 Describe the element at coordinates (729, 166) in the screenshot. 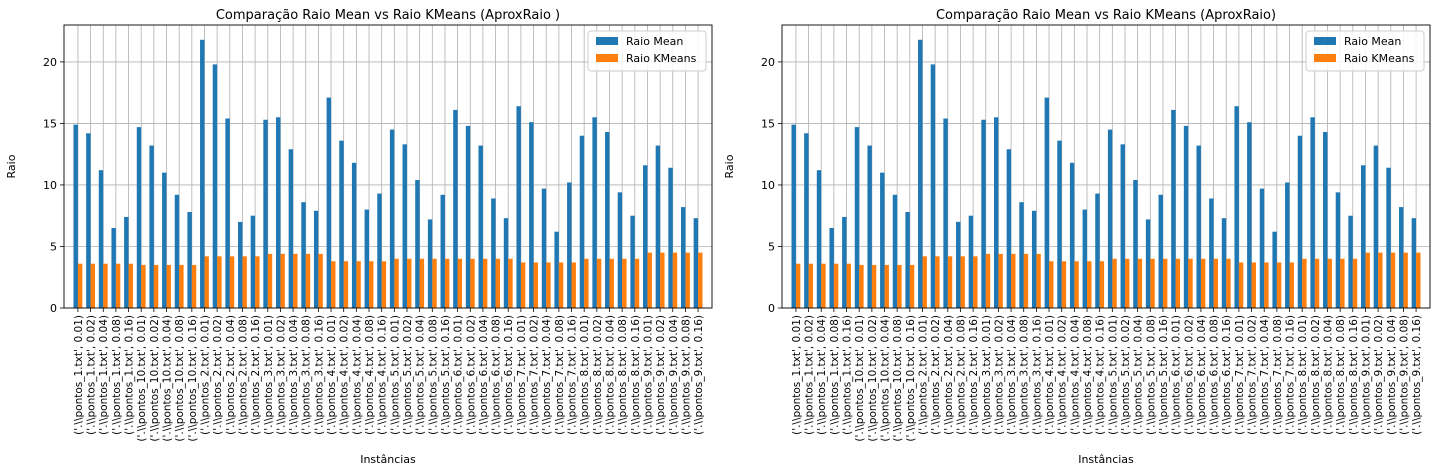

I see `y-axis-label: Raio` at that location.